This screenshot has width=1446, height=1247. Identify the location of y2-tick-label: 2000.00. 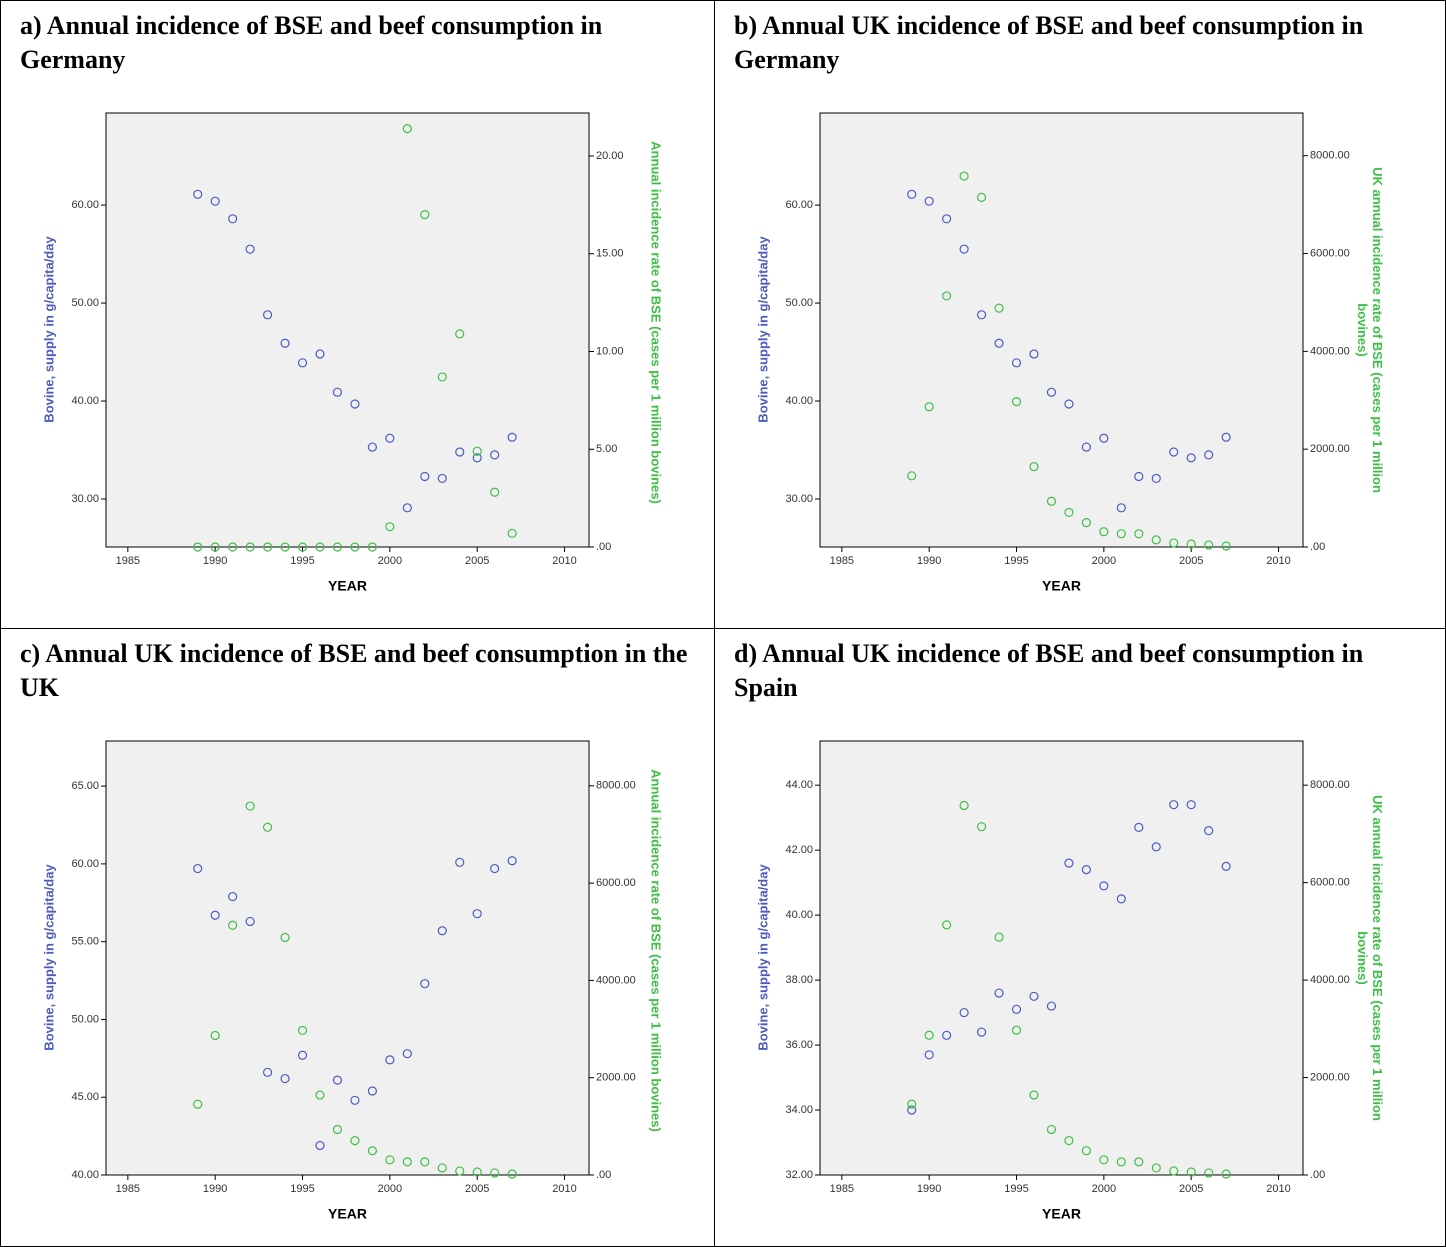
(616, 1078).